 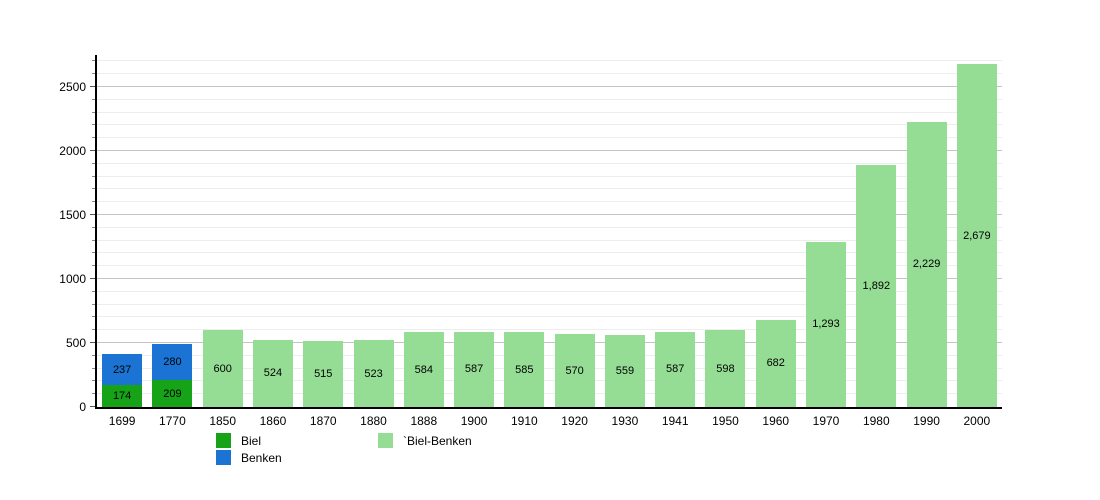 I want to click on bar-segment-biel-benken: 600, so click(x=222, y=368).